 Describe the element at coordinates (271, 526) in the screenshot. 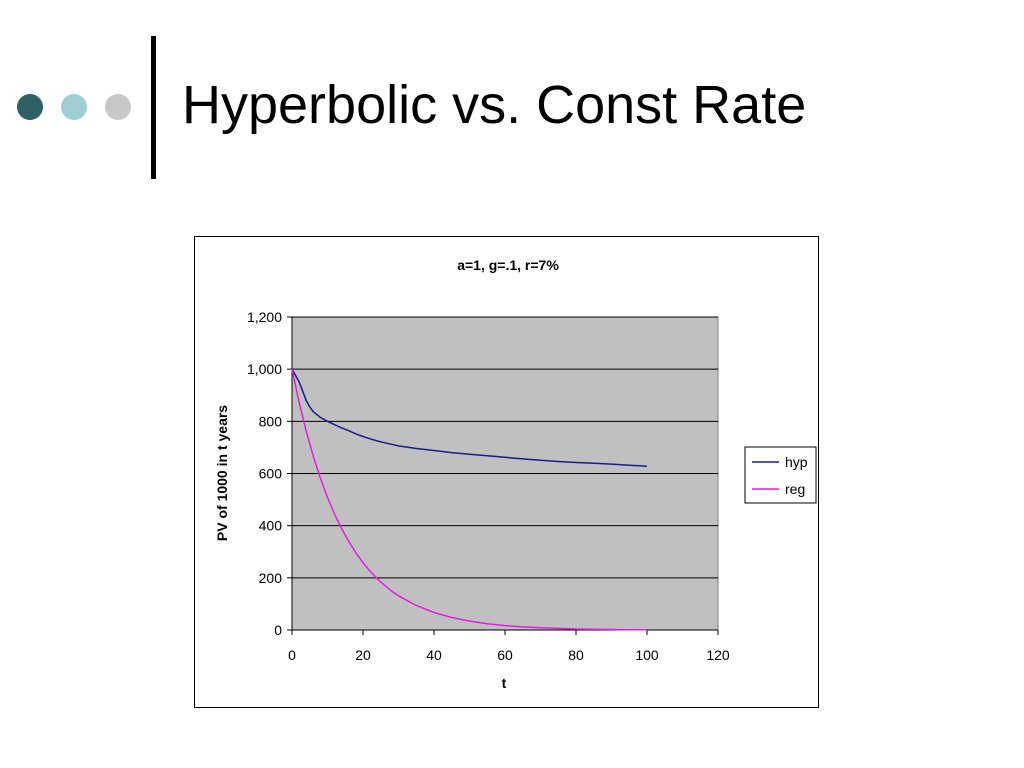

I see `y-tick-label: 400` at that location.